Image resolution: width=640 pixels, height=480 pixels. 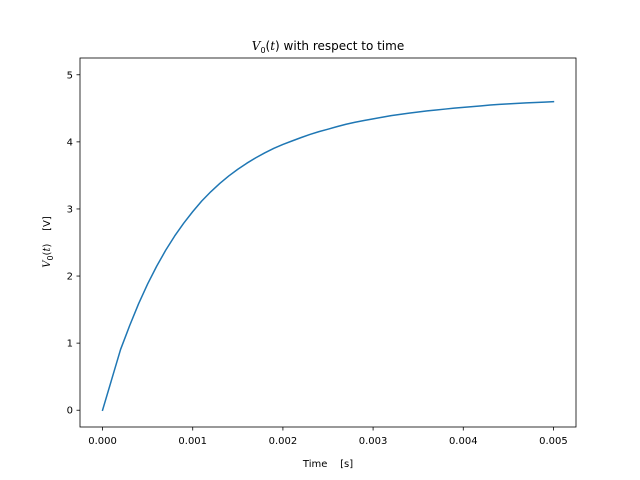 What do you see at coordinates (553, 441) in the screenshot?
I see `x-tick-label: 0.005` at bounding box center [553, 441].